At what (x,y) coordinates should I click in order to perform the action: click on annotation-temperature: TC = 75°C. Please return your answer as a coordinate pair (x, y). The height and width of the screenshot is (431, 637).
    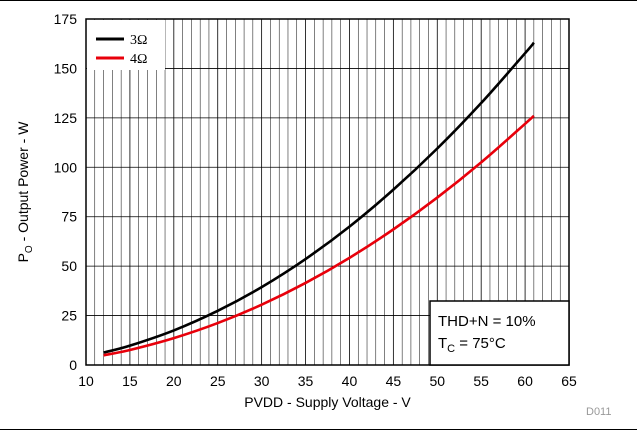
    Looking at the image, I should click on (472, 345).